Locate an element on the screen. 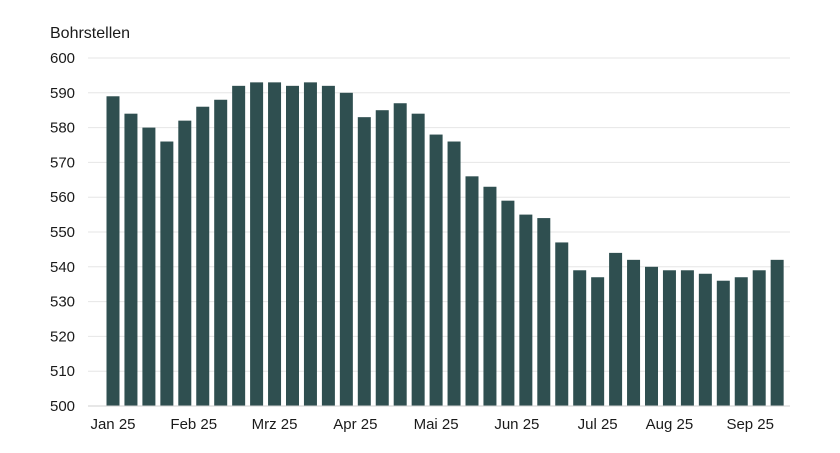 The image size is (840, 453). x-tick-label: Mrz 25 is located at coordinates (275, 424).